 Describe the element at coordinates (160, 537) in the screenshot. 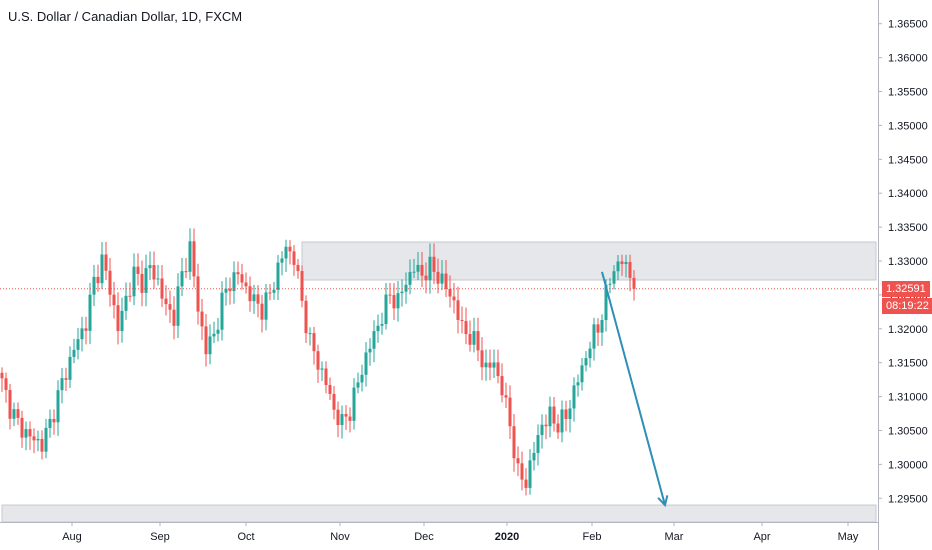

I see `time-tick-label: Sep` at that location.